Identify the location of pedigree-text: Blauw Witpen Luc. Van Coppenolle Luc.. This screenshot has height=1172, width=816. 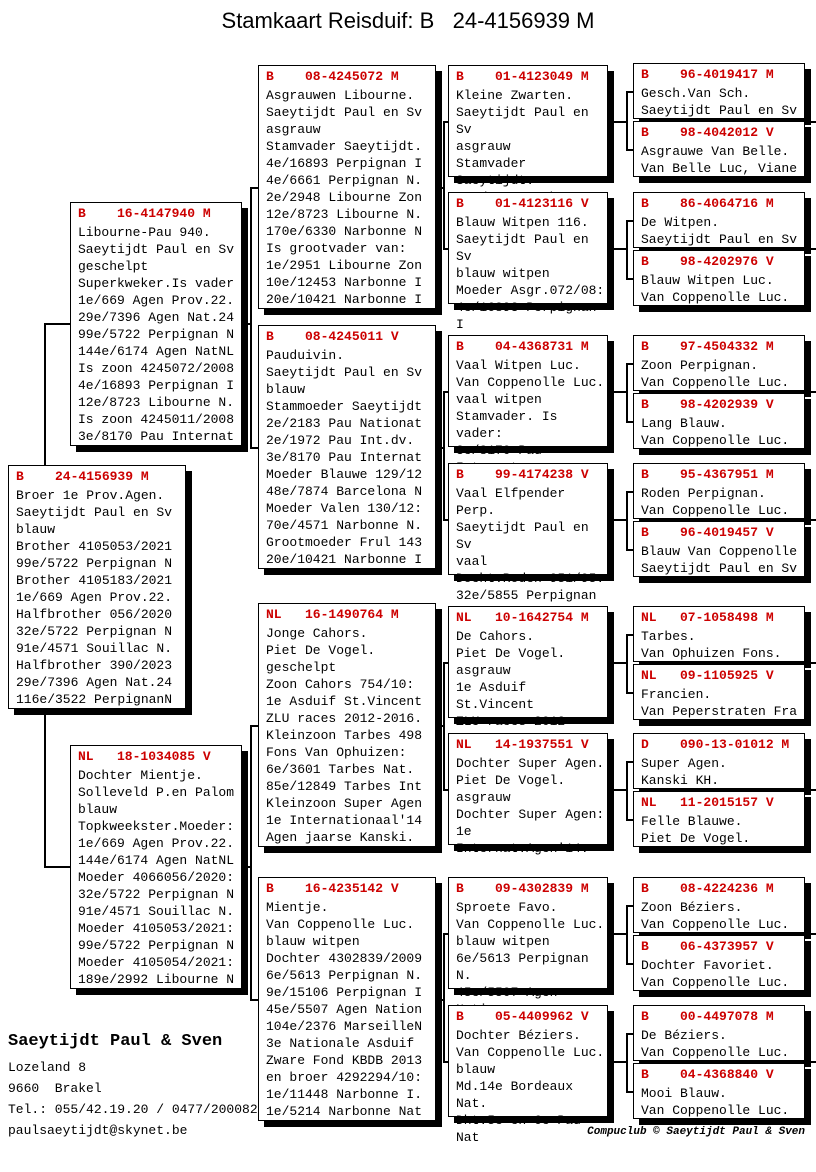
(715, 289).